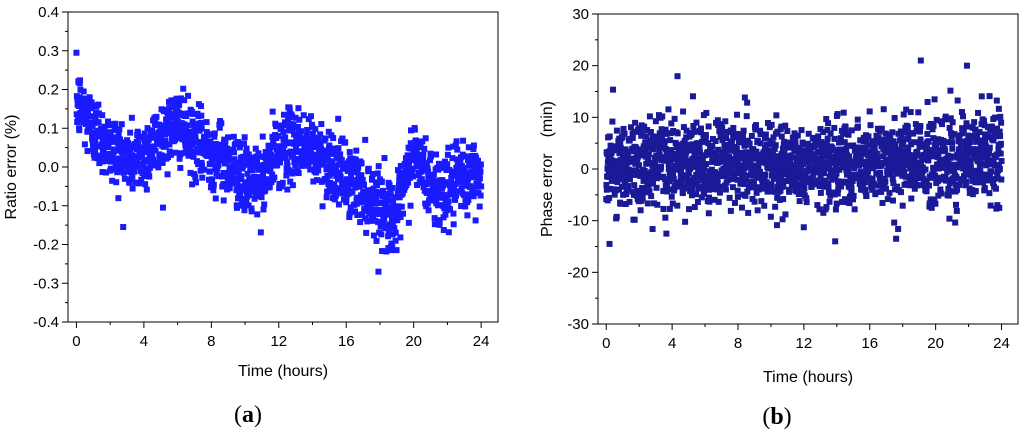 The image size is (1024, 434). What do you see at coordinates (776, 417) in the screenshot?
I see `chart-b-panel-label: (b)` at bounding box center [776, 417].